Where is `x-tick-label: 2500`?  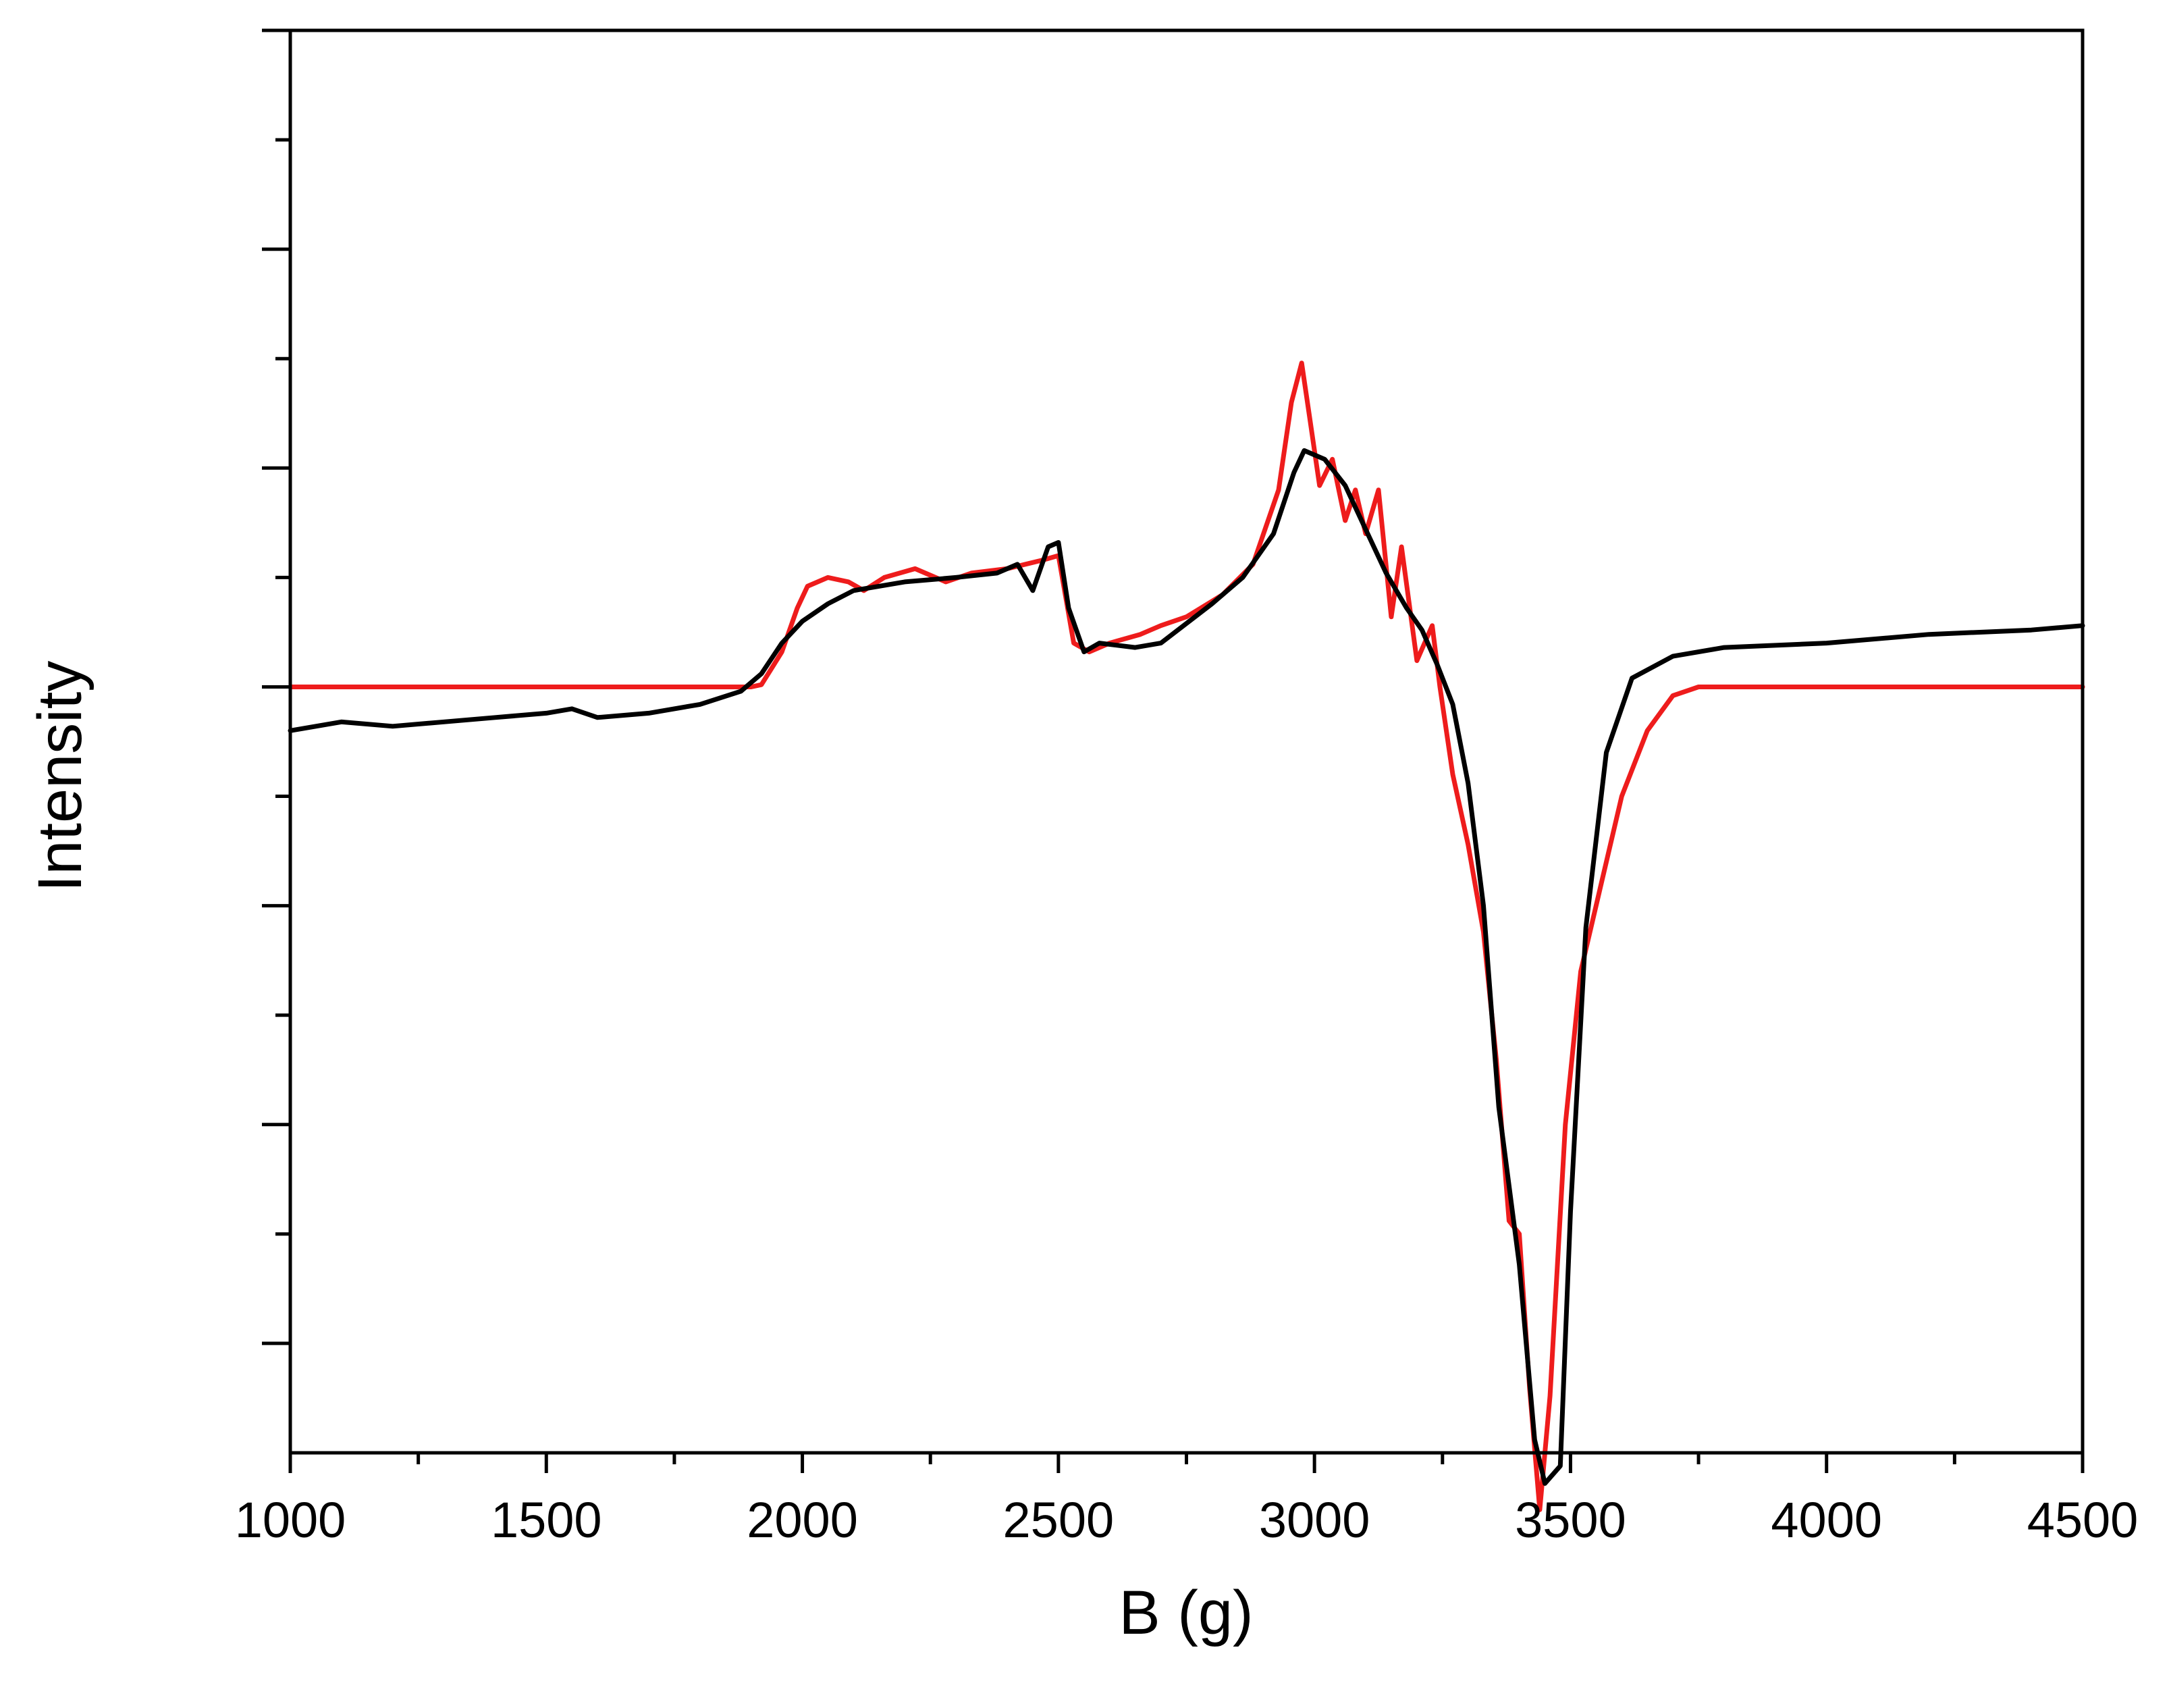
x-tick-label: 2500 is located at coordinates (1059, 1520).